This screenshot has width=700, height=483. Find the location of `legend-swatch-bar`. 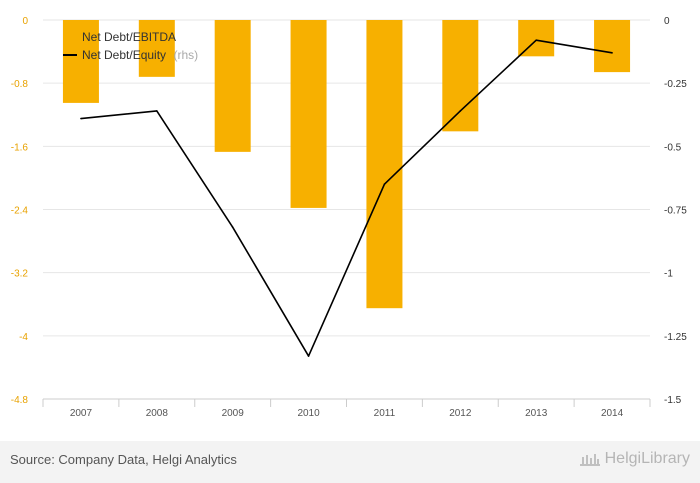

legend-swatch-bar is located at coordinates (72, 37).